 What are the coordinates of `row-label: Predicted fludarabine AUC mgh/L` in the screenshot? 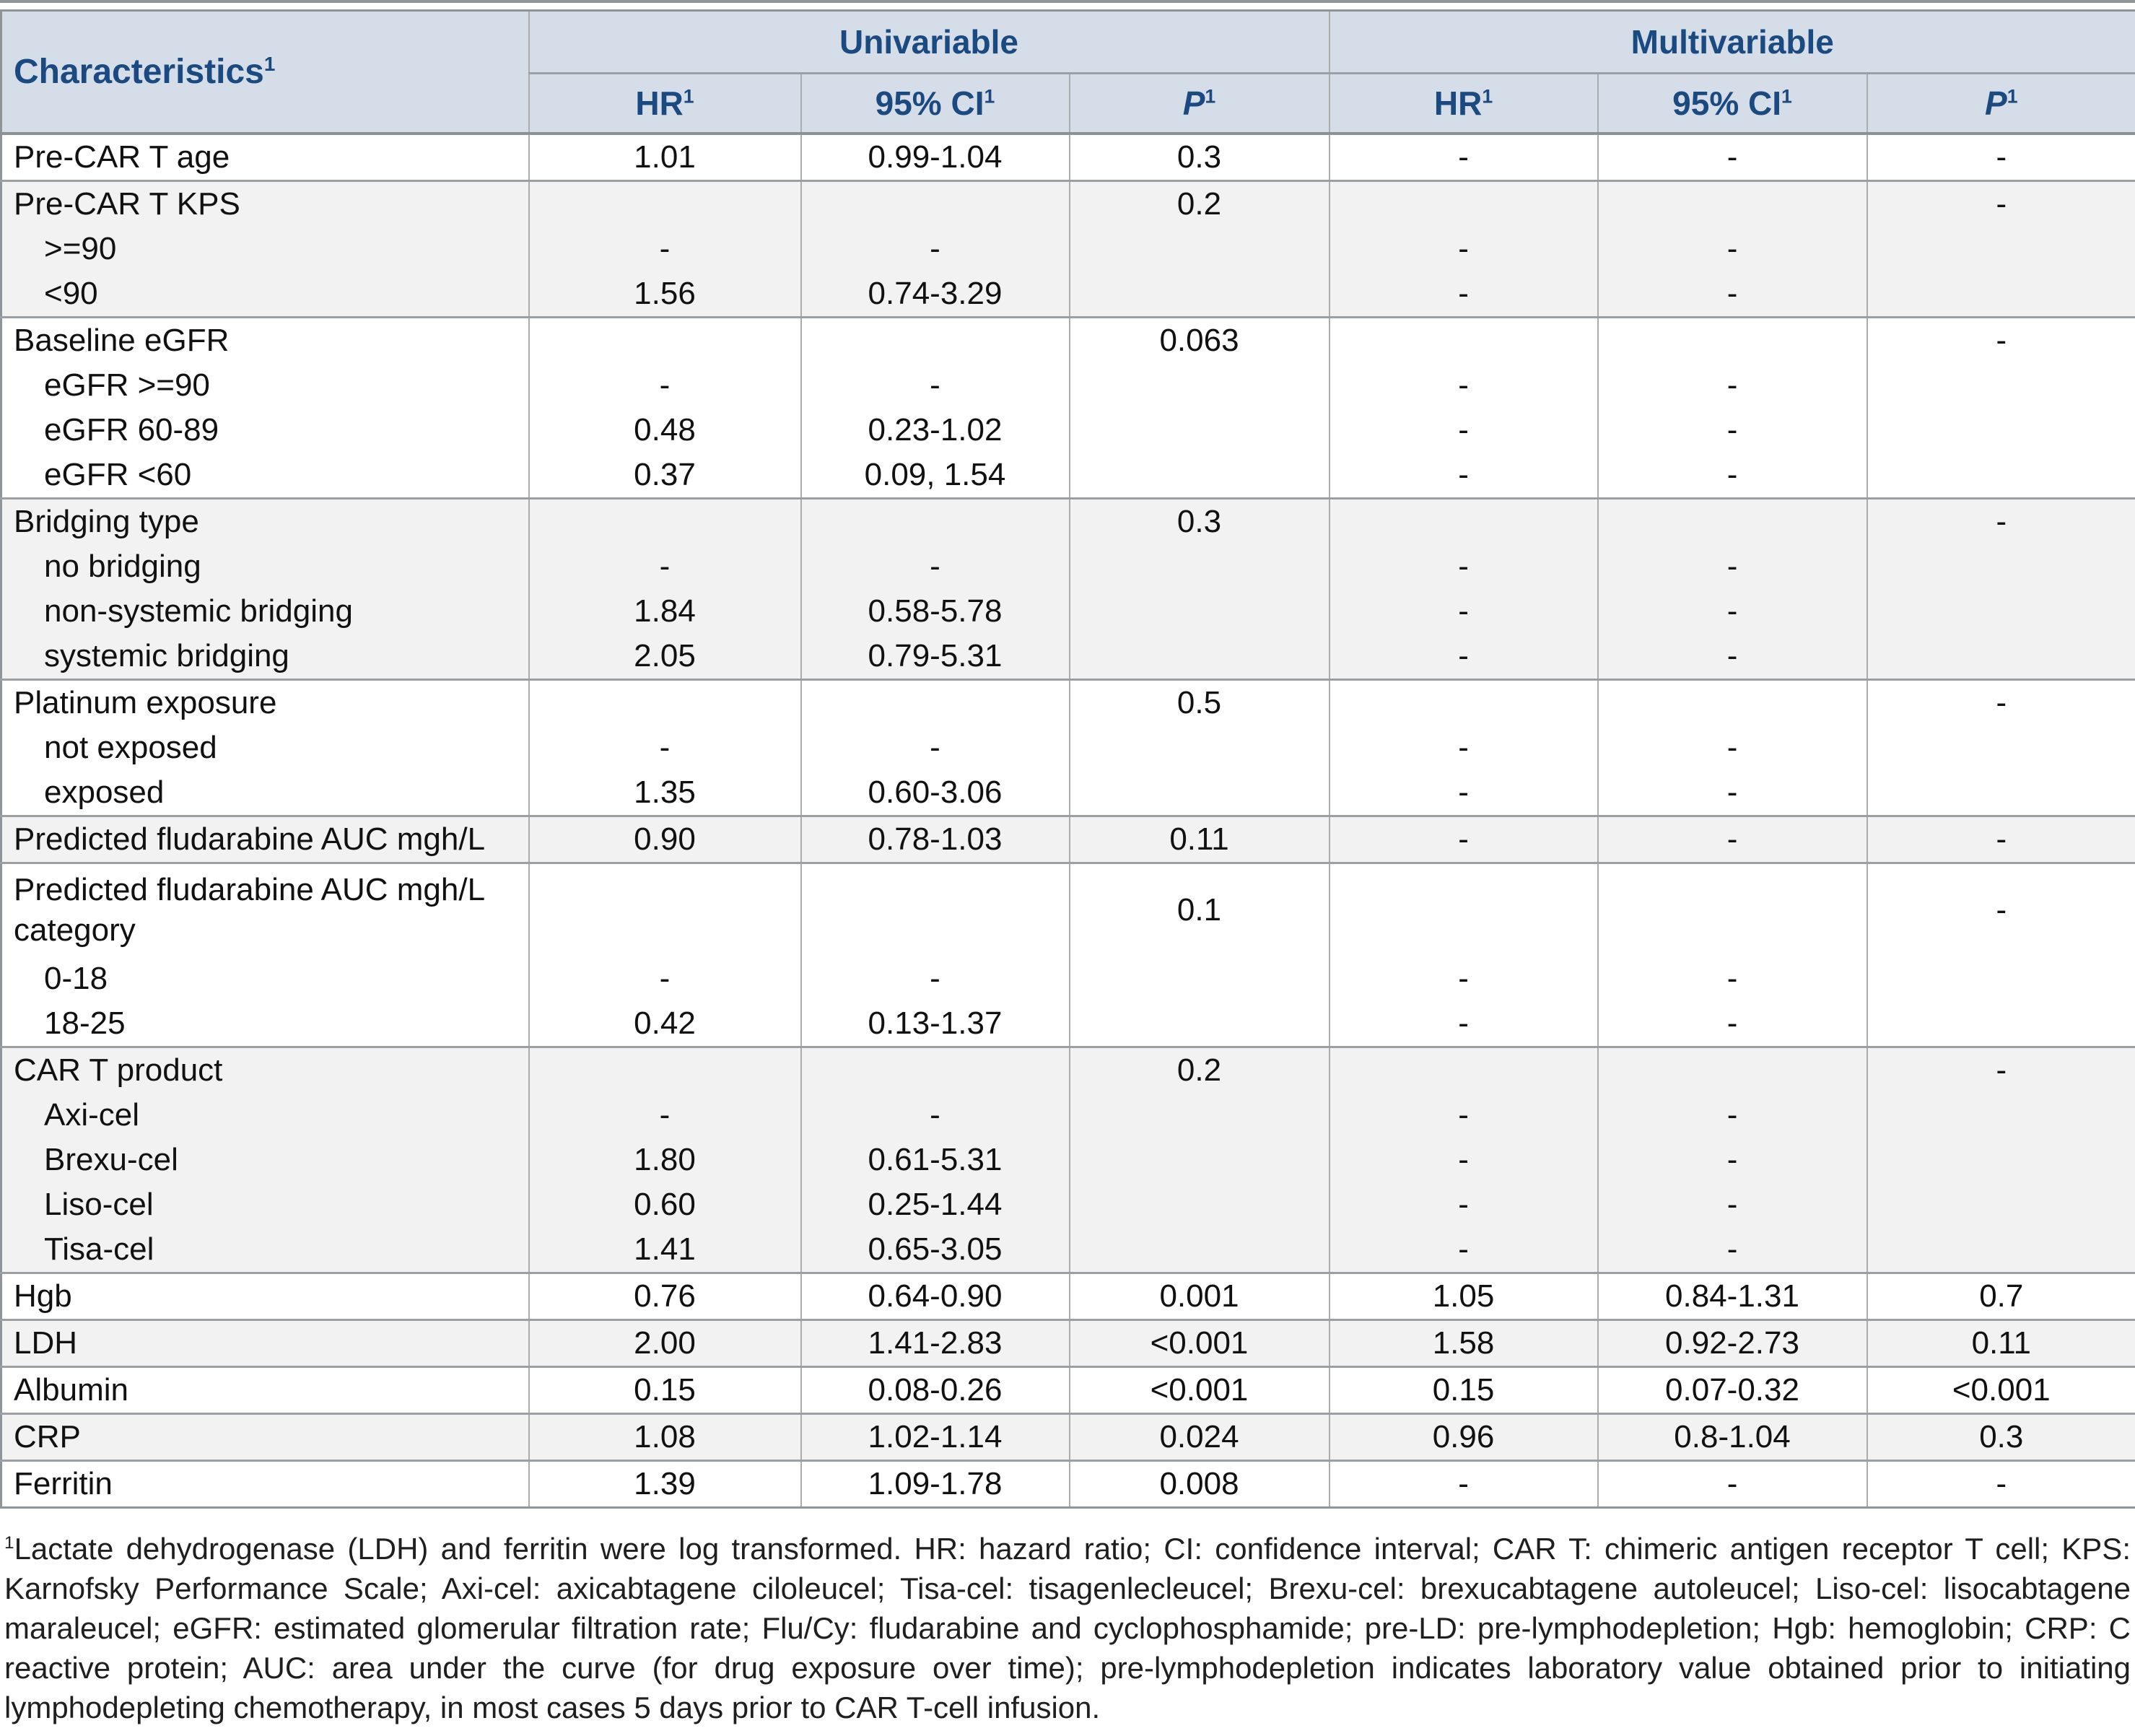 It's located at (264, 839).